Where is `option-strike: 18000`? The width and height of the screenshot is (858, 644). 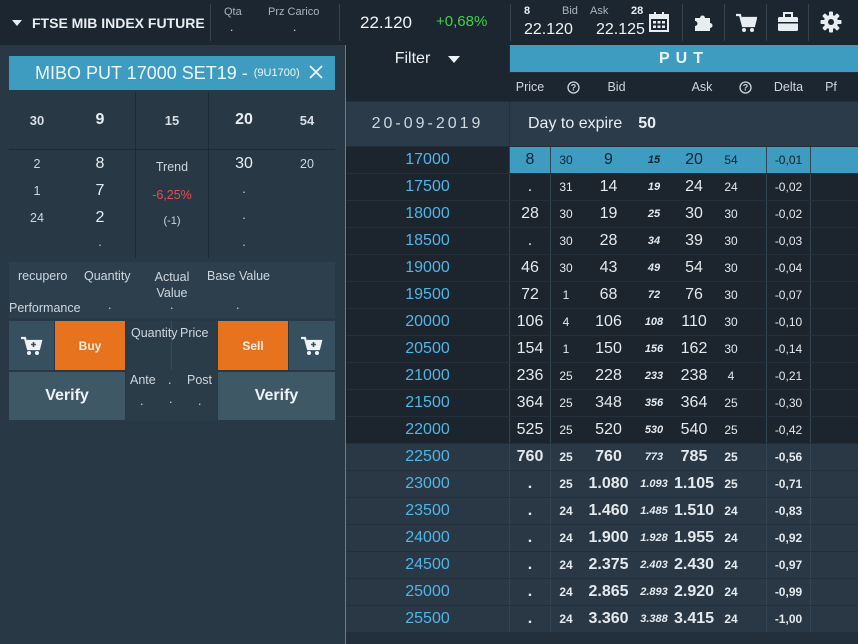
option-strike: 18000 is located at coordinates (427, 213).